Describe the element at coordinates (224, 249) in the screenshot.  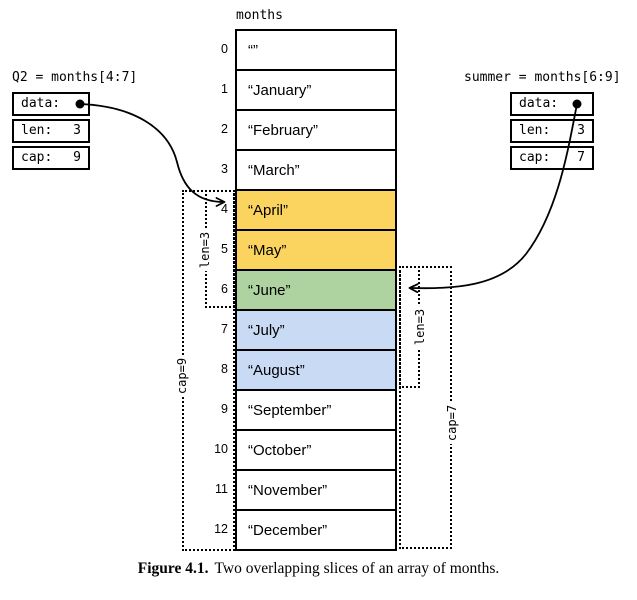
I see `index-label: 5` at that location.